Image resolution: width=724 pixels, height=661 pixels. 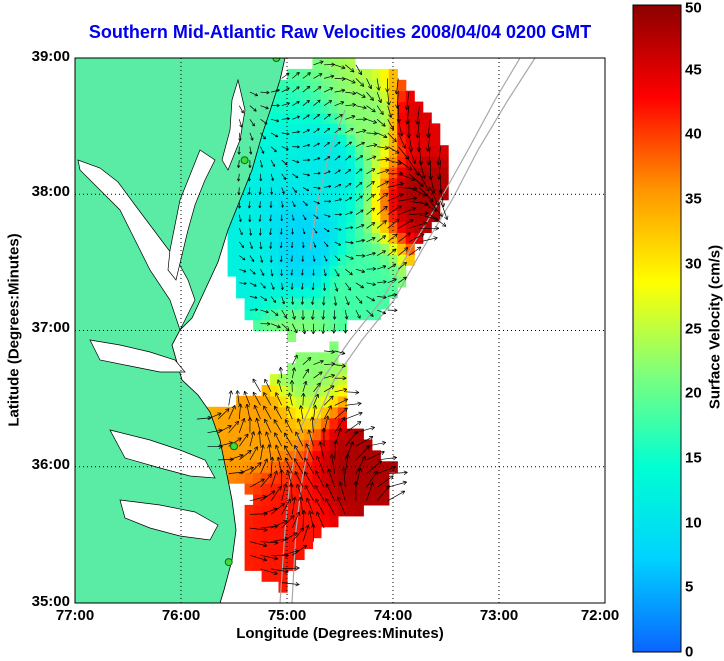 I want to click on y-tick-label: 36:00, so click(x=35, y=464).